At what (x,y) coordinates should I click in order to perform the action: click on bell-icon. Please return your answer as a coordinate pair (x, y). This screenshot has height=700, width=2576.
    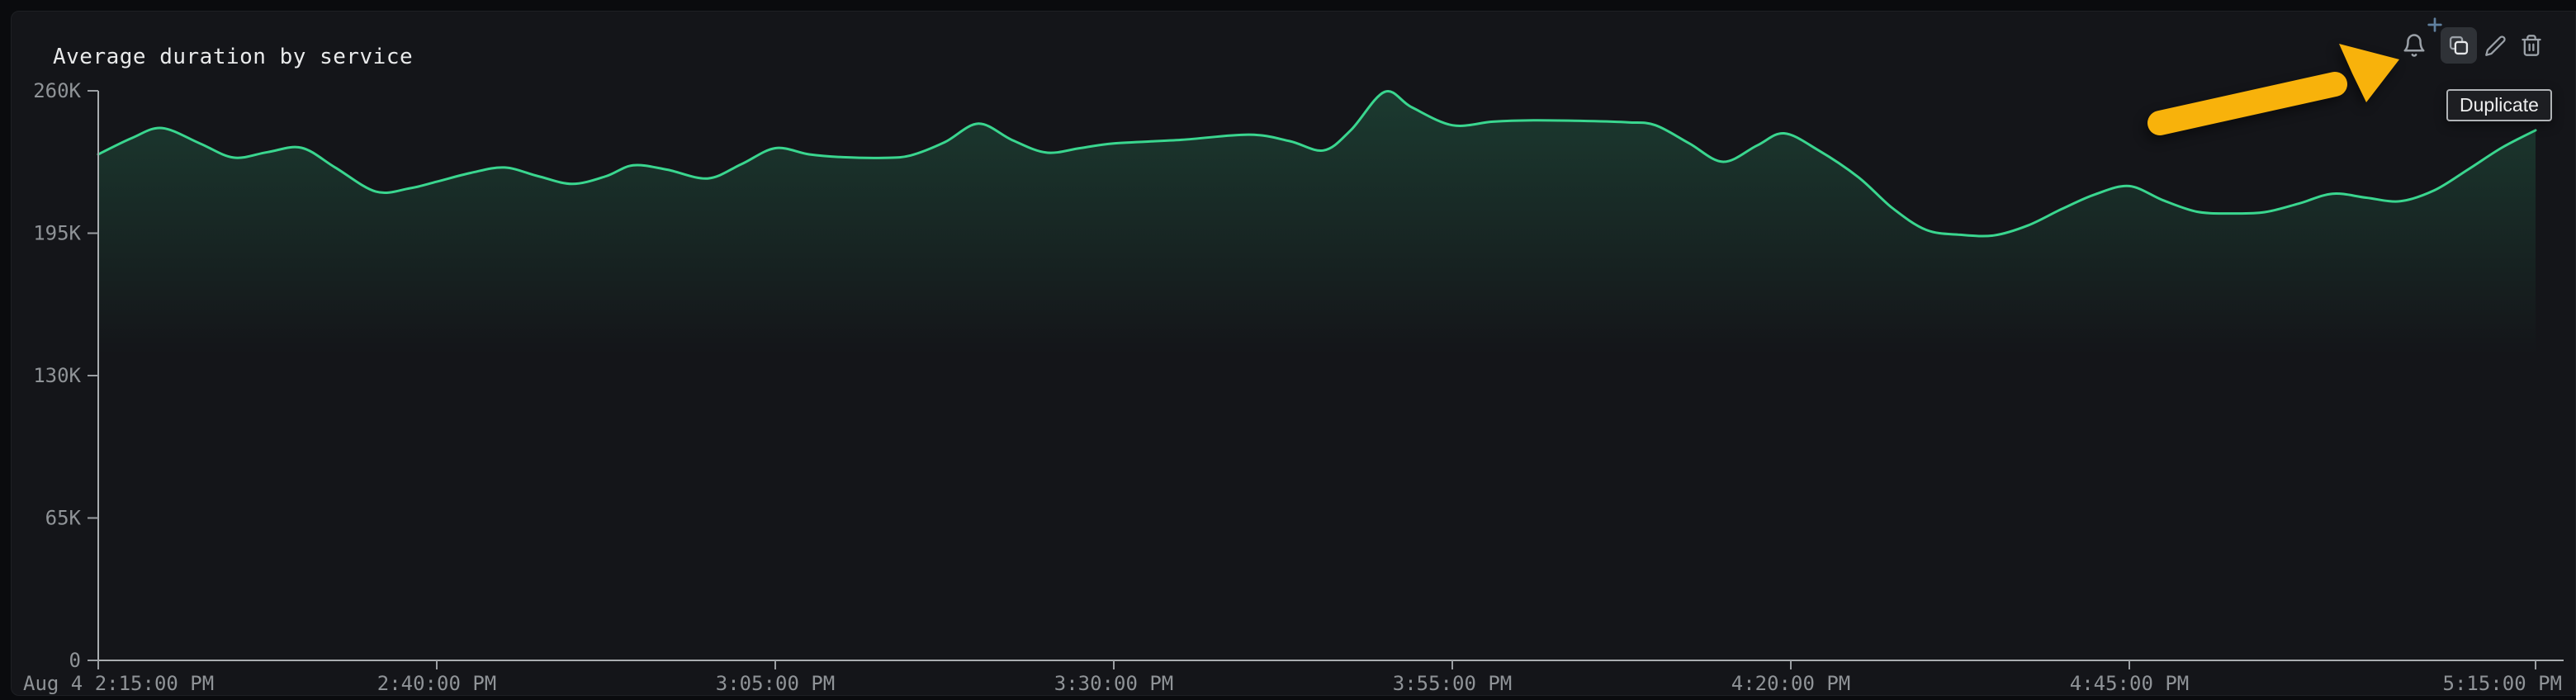
    Looking at the image, I should click on (2414, 45).